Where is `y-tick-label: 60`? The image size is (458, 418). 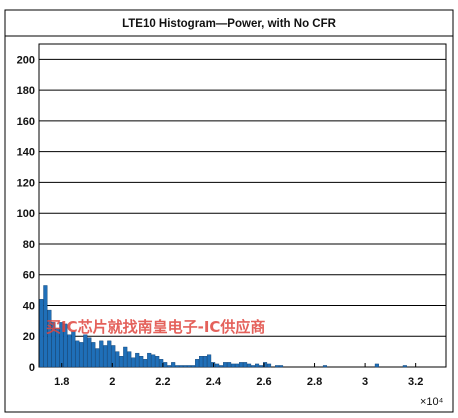
y-tick-label: 60 is located at coordinates (29, 276).